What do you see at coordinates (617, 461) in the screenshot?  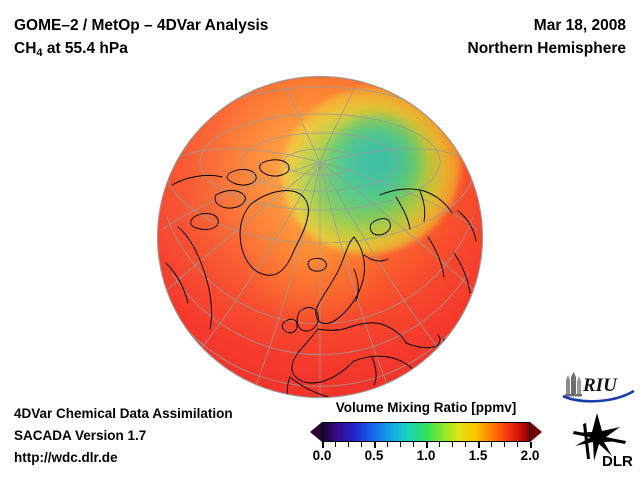 I see `dlr-logo-text: DLR` at bounding box center [617, 461].